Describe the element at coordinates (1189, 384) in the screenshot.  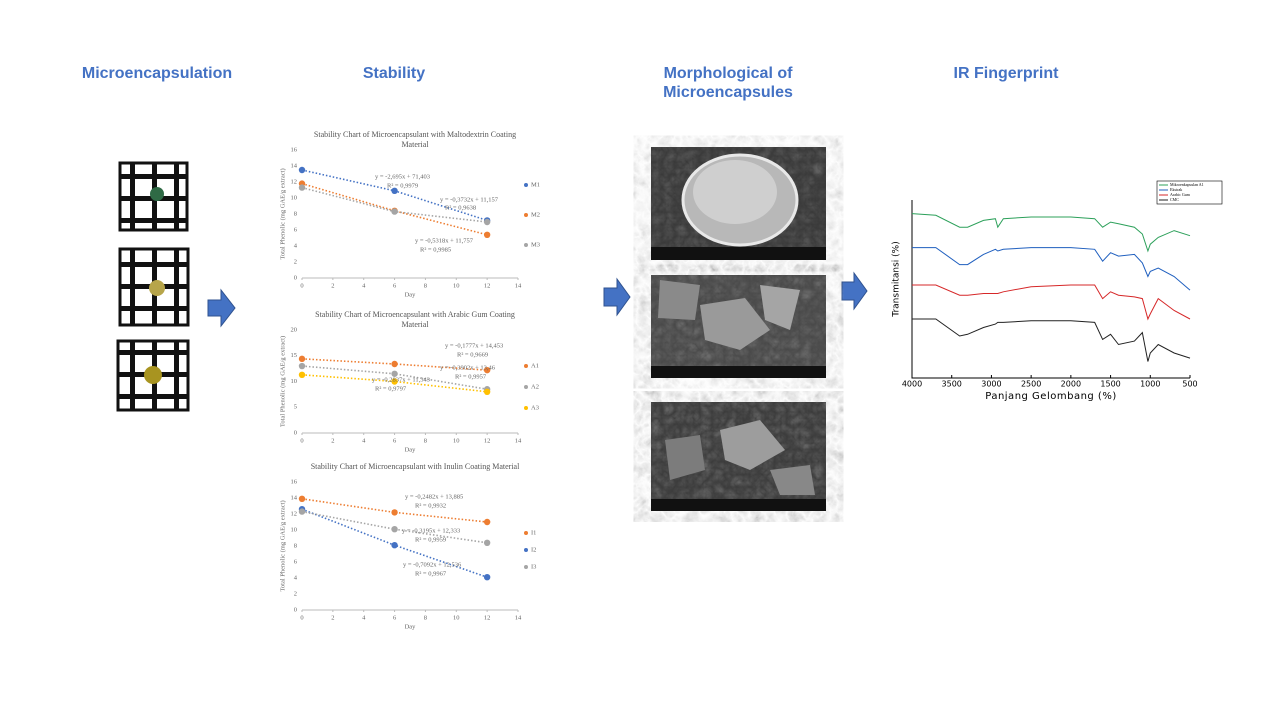
I see `x-tick-label: 500` at that location.